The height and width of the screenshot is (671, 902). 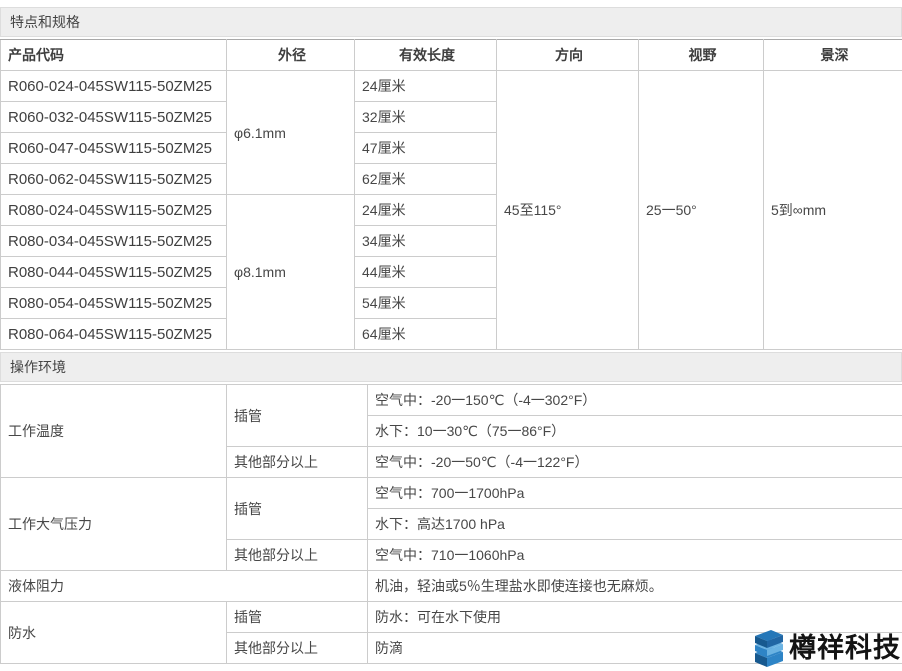 I want to click on env-row: 工作大气压力 插管 空气中：700一1700hPa, so click(x=451, y=493).